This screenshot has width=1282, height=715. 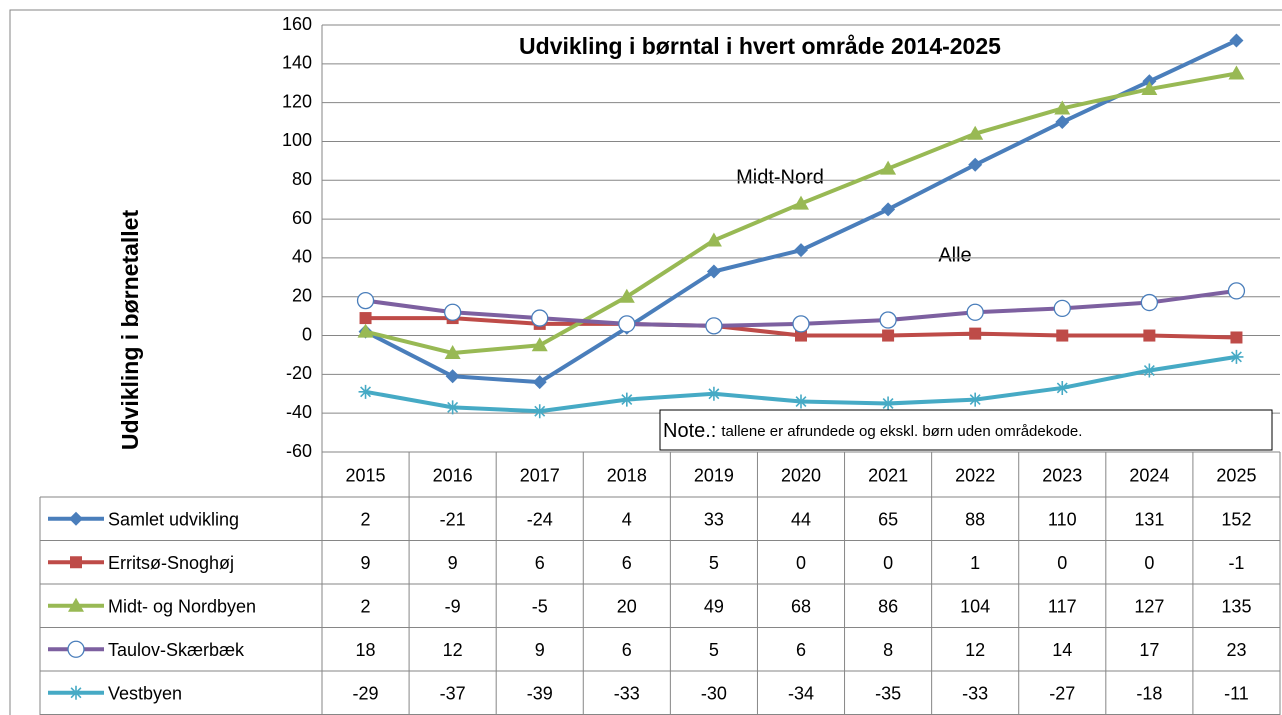 What do you see at coordinates (689, 431) in the screenshot?
I see `note-label: Note.:` at bounding box center [689, 431].